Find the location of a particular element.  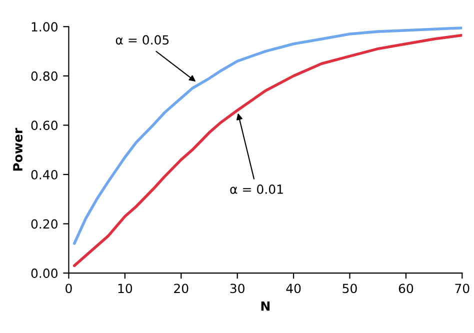

y-tick-label: 0.00 is located at coordinates (44, 273).